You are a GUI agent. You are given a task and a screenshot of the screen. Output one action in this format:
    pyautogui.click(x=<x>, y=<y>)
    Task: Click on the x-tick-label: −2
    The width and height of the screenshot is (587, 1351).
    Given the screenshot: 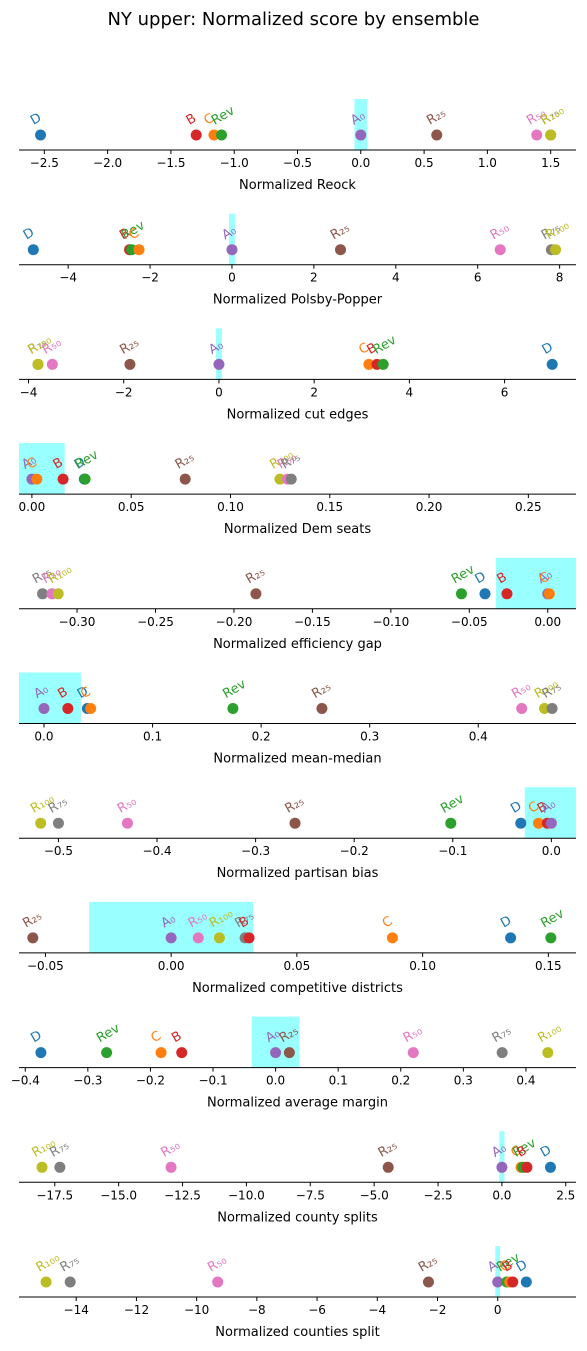 What is the action you would take?
    pyautogui.click(x=150, y=278)
    